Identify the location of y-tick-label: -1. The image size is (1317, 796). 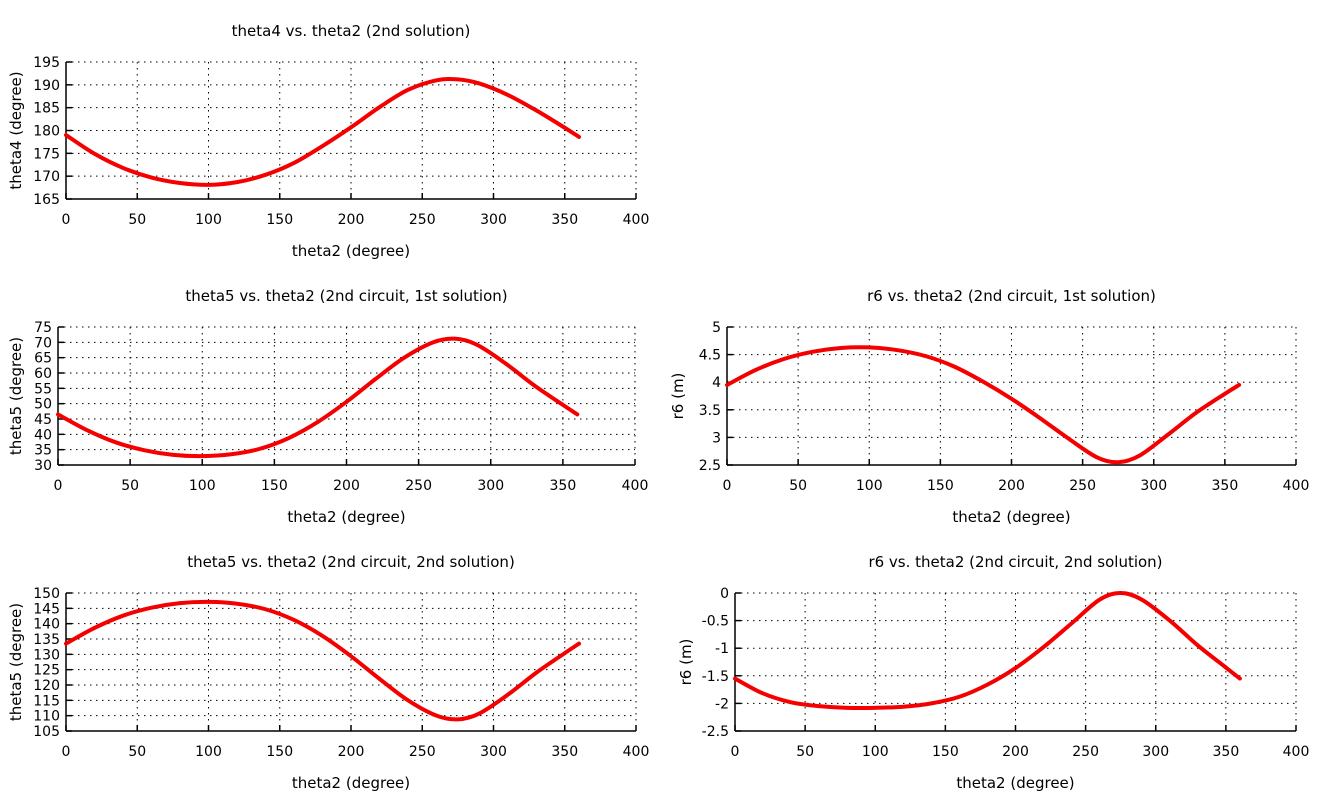
(722, 649).